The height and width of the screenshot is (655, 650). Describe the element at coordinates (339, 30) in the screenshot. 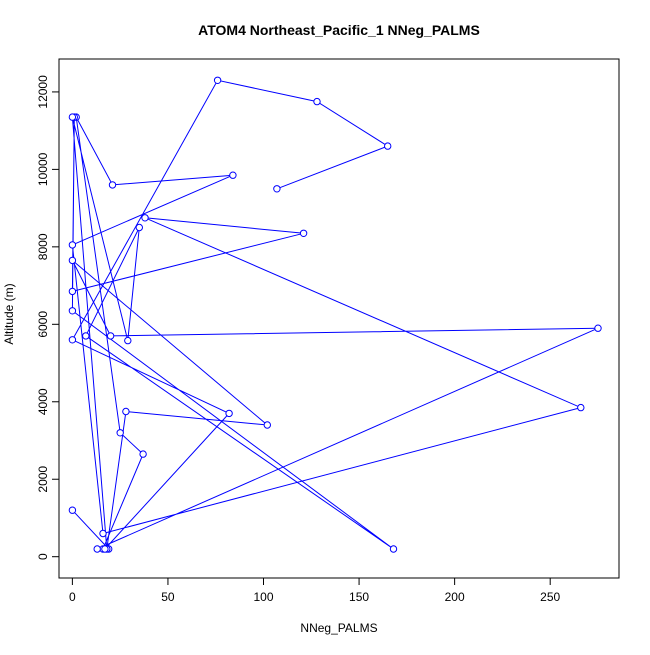

I see `chart-title: ATOM4 Northeast_Pacific_1 NNeg_PALMS` at that location.